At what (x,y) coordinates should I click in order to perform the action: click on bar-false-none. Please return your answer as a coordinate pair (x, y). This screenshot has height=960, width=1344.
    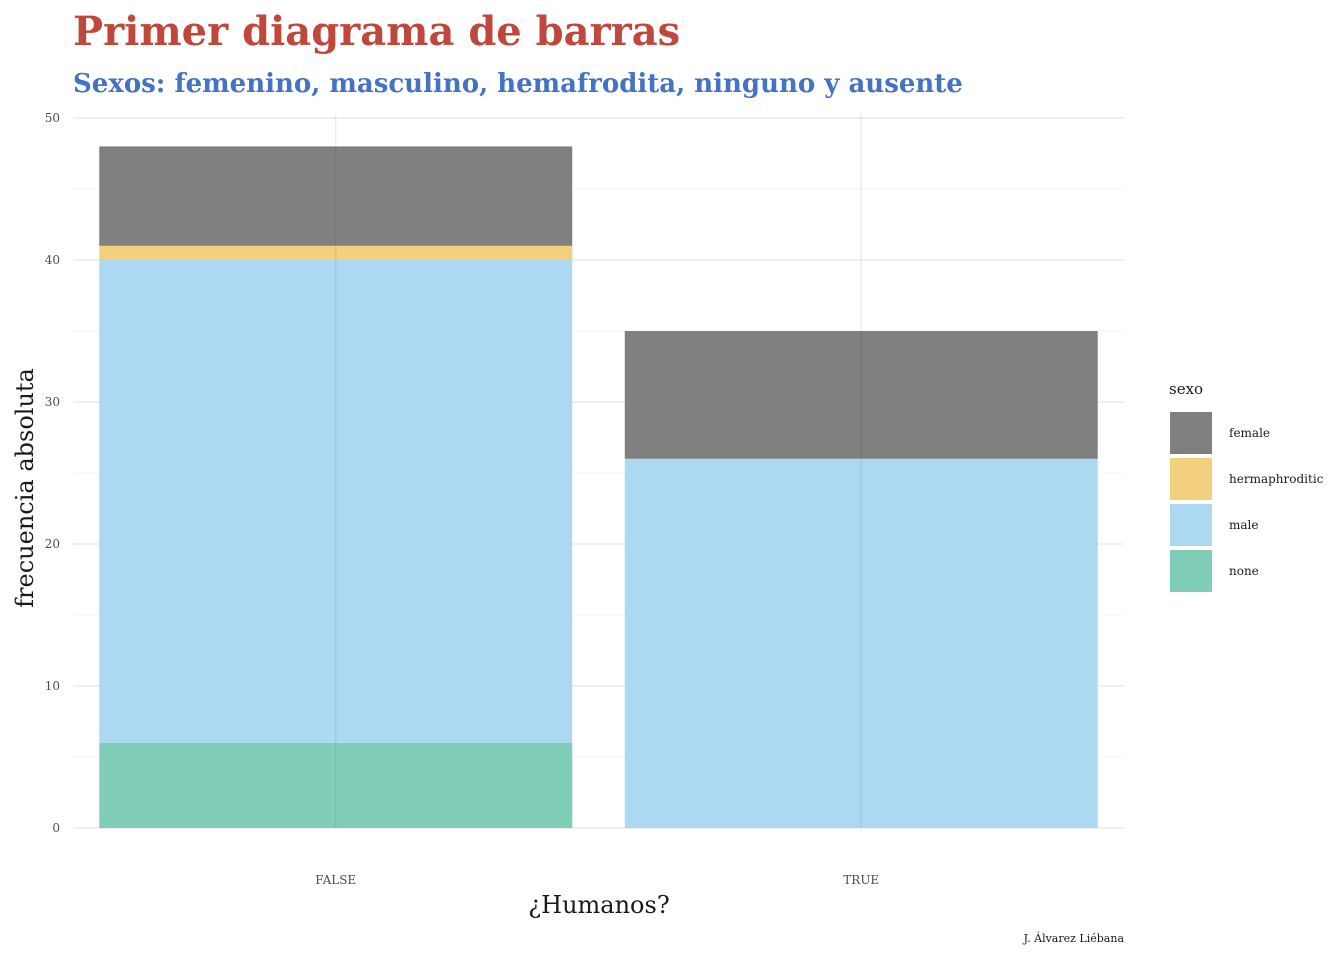
    Looking at the image, I should click on (336, 785).